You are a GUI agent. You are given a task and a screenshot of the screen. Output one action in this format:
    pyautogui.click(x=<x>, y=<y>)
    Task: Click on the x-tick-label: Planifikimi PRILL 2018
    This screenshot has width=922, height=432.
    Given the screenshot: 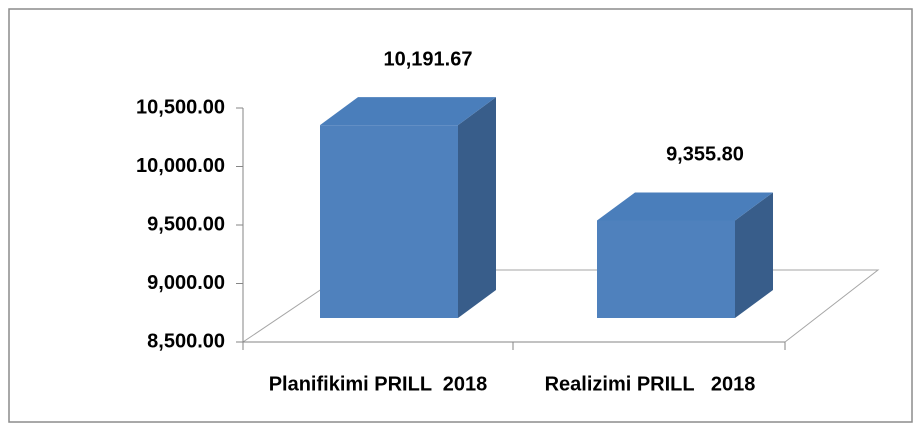 What is the action you would take?
    pyautogui.click(x=378, y=384)
    